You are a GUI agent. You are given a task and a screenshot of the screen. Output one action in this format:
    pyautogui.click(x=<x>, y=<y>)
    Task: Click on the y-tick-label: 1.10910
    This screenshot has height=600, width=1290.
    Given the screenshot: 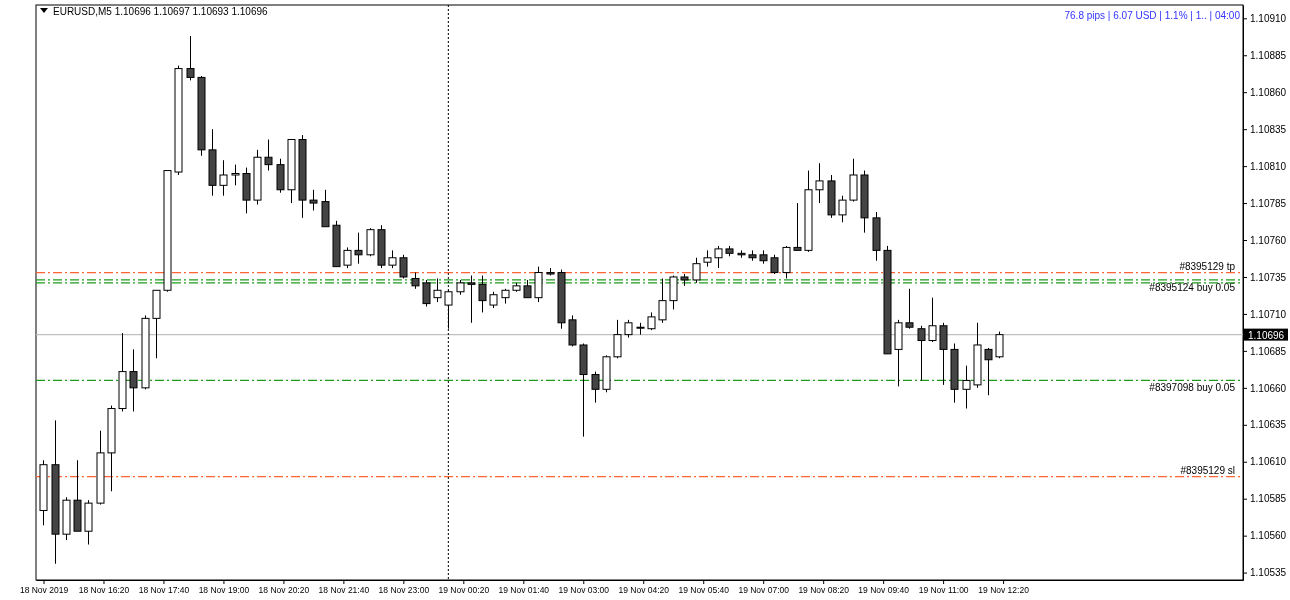 What is the action you would take?
    pyautogui.click(x=1268, y=18)
    